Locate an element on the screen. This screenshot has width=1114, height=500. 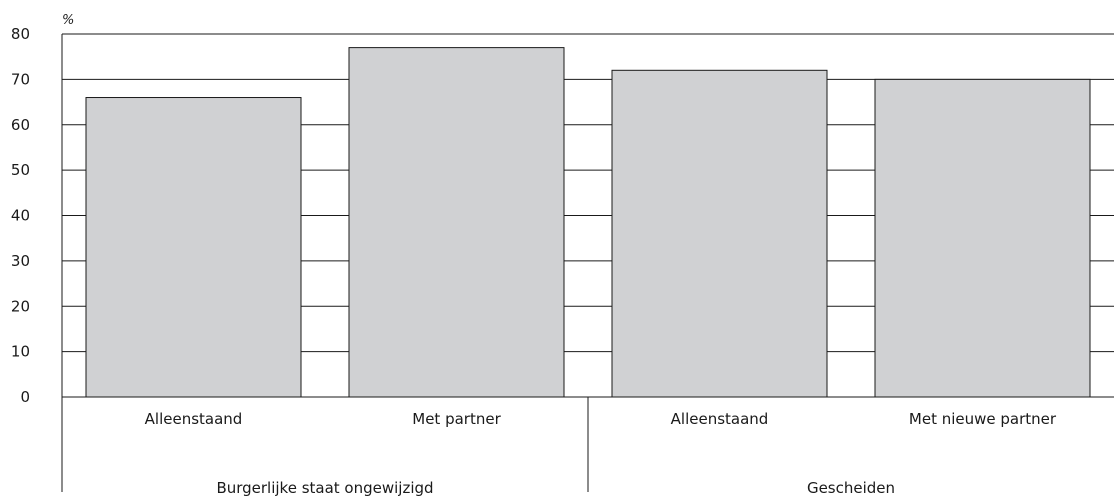
x-category-label-4: Met nieuwe partner is located at coordinates (983, 419).